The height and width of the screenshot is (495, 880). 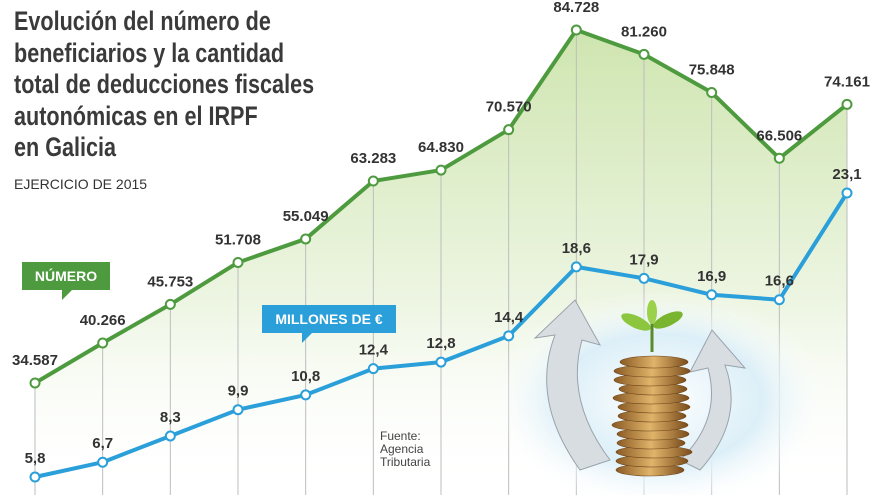 I want to click on chart-subtitle: EJERCICIO DE 2015, so click(x=81, y=184).